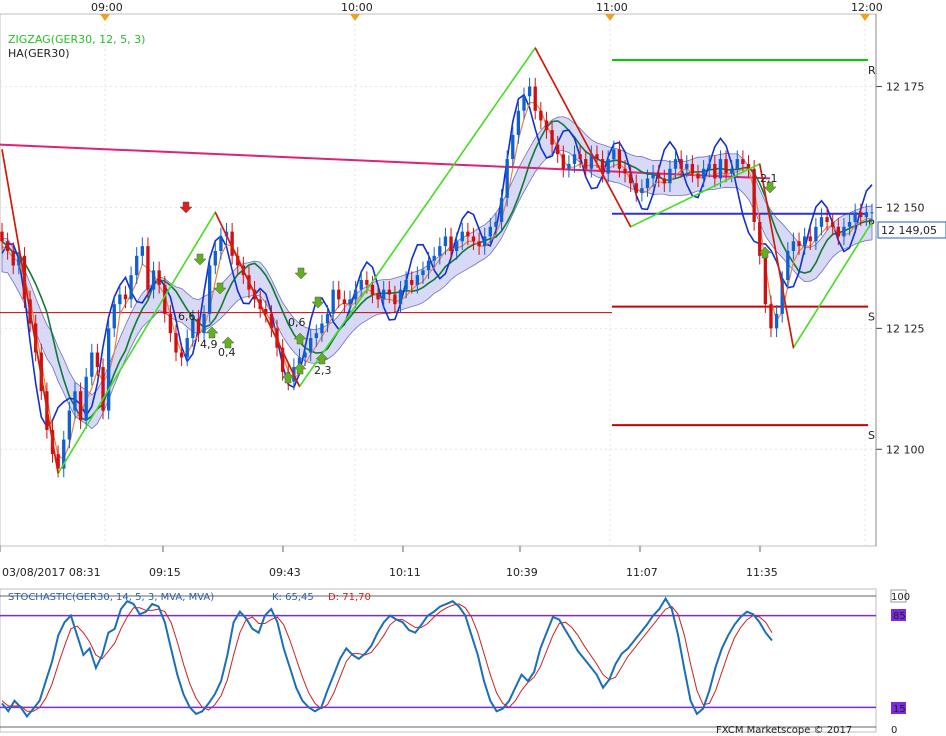 The image size is (946, 736). What do you see at coordinates (39, 53) in the screenshot?
I see `ha-legend: HA(GER30)` at bounding box center [39, 53].